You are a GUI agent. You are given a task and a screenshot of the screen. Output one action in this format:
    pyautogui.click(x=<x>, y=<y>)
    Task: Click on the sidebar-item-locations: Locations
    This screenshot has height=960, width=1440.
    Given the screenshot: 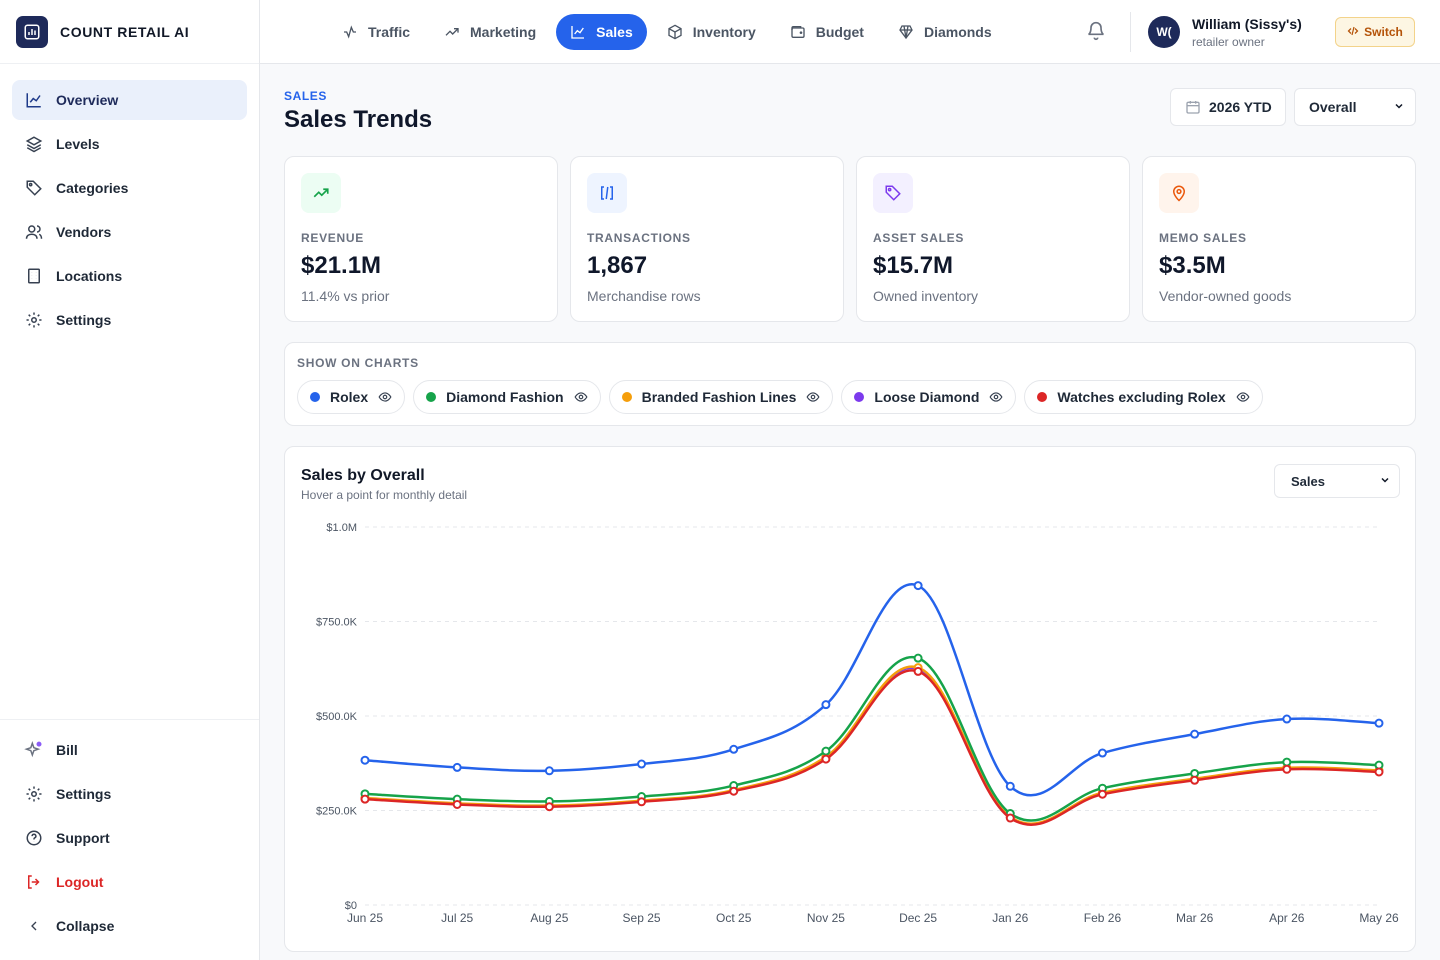 What is the action you would take?
    pyautogui.click(x=129, y=276)
    